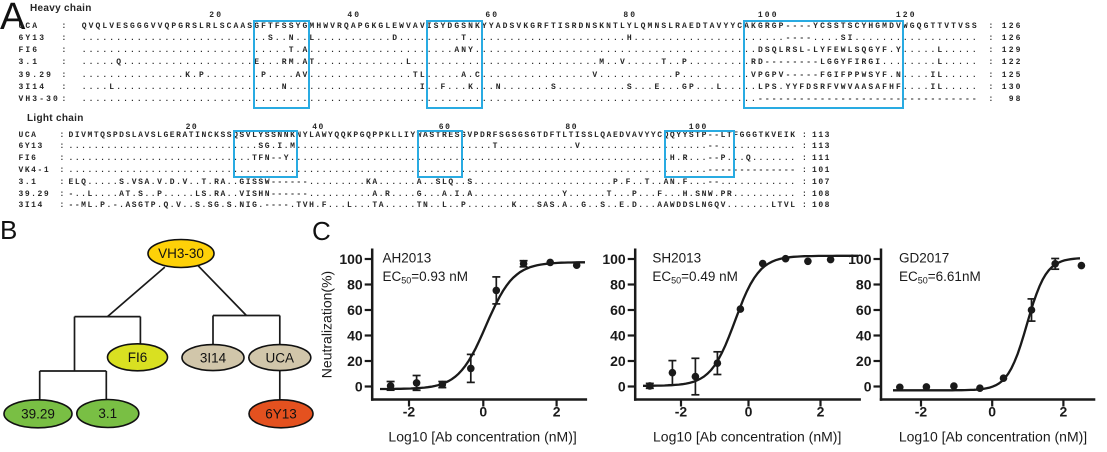 This screenshot has width=1107, height=452. I want to click on svg-text: 39.29, so click(38, 414).